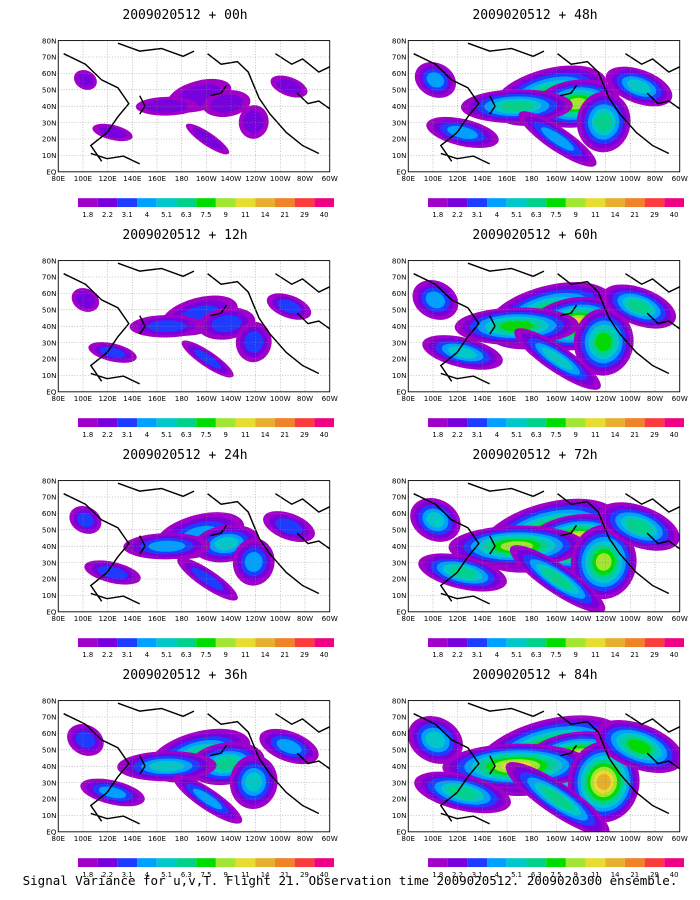 This screenshot has height=900, width=700. I want to click on colorbar-label: 11, so click(245, 435).